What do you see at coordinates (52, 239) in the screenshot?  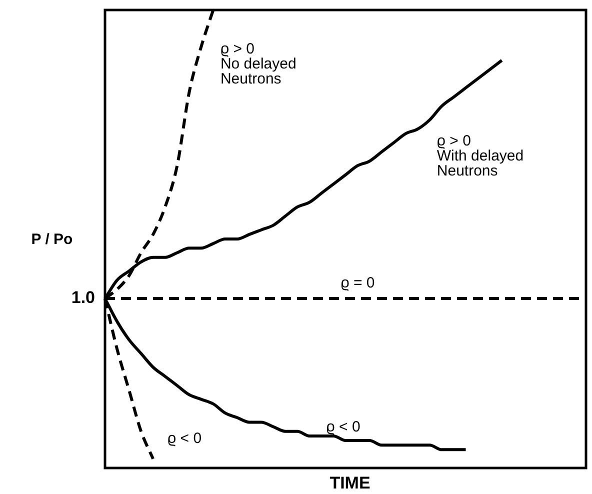 I see `y-axis-title: P / Po` at bounding box center [52, 239].